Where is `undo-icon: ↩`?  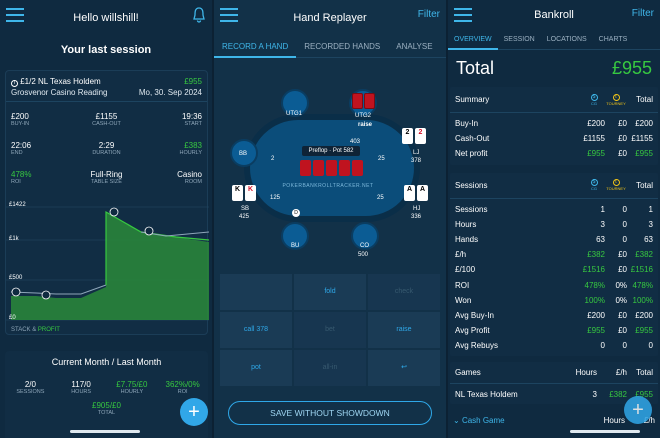 undo-icon: ↩ is located at coordinates (404, 368).